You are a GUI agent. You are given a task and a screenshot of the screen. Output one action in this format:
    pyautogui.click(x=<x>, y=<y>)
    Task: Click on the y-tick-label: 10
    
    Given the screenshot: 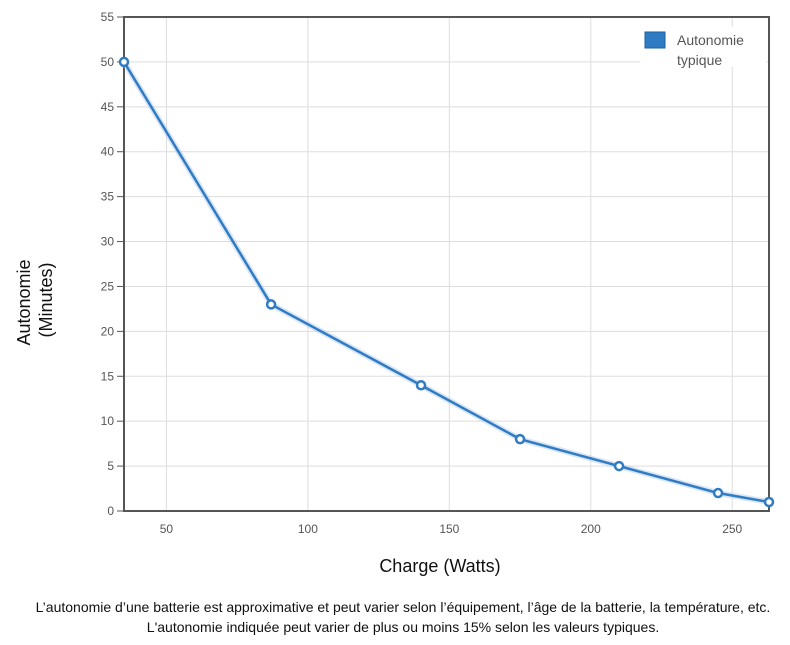 What is the action you would take?
    pyautogui.click(x=108, y=421)
    